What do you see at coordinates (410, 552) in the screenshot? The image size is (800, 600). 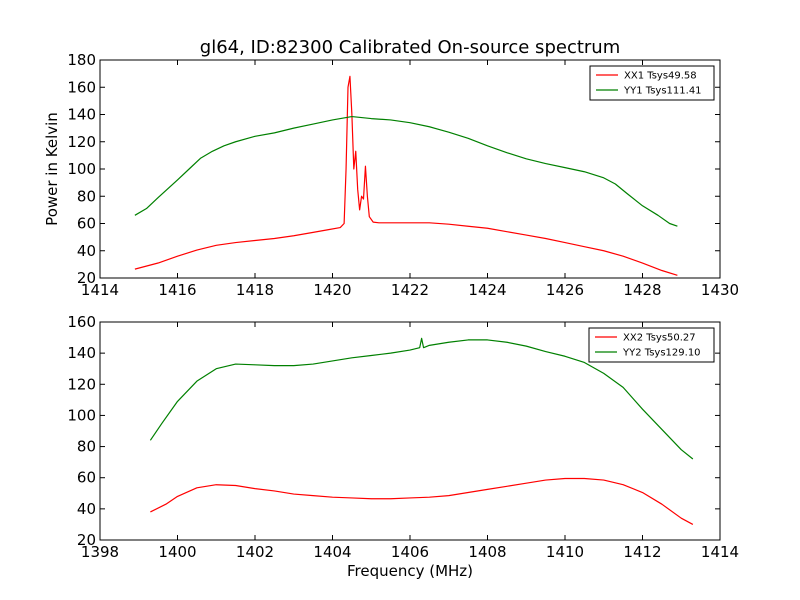 I see `x-tick-label: 1406` at bounding box center [410, 552].